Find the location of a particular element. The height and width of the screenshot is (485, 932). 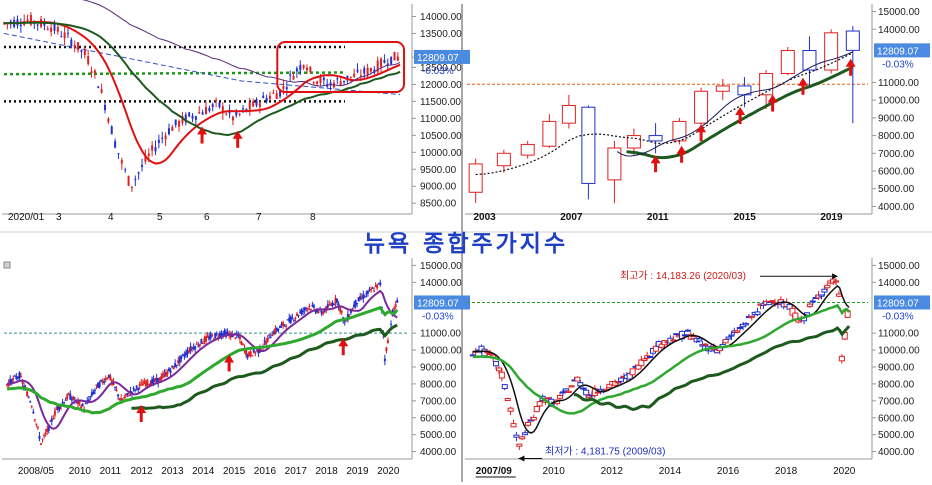

x-tick-label: 2018 is located at coordinates (326, 471).